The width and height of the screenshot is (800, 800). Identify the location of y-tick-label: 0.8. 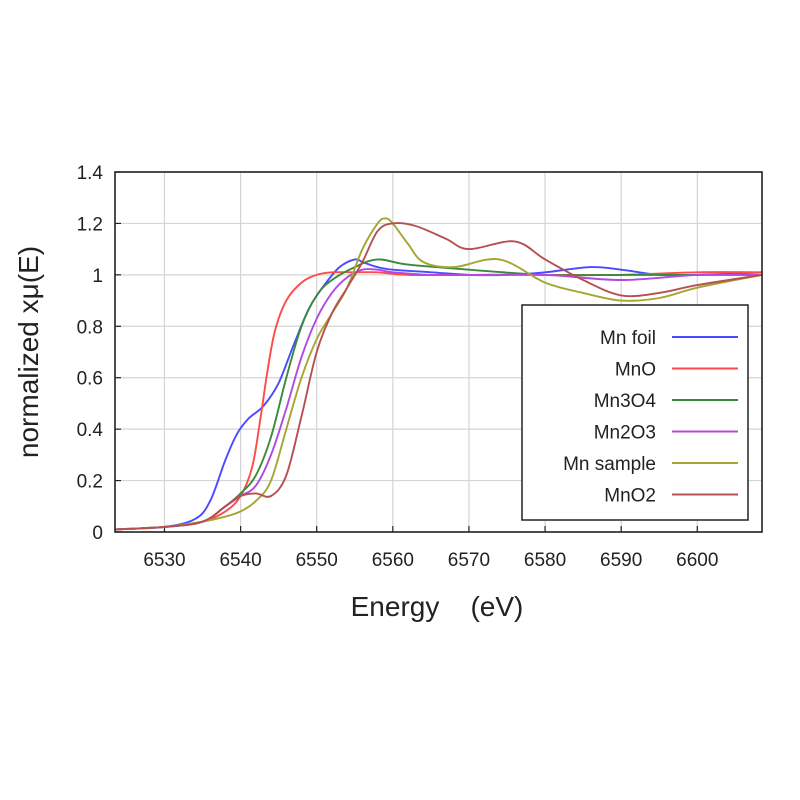
(90, 327).